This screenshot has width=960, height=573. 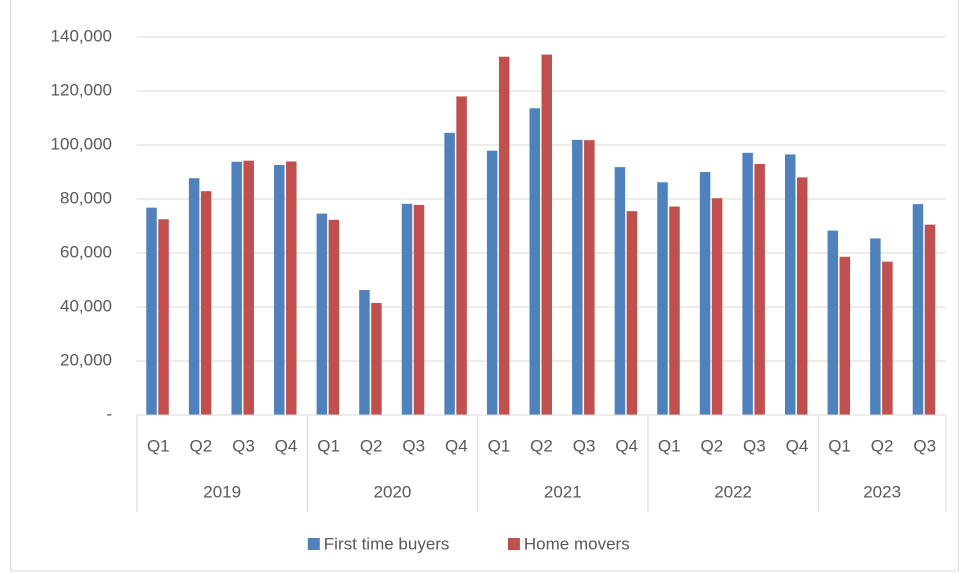 What do you see at coordinates (81, 143) in the screenshot?
I see `y-tick-label: 100,000` at bounding box center [81, 143].